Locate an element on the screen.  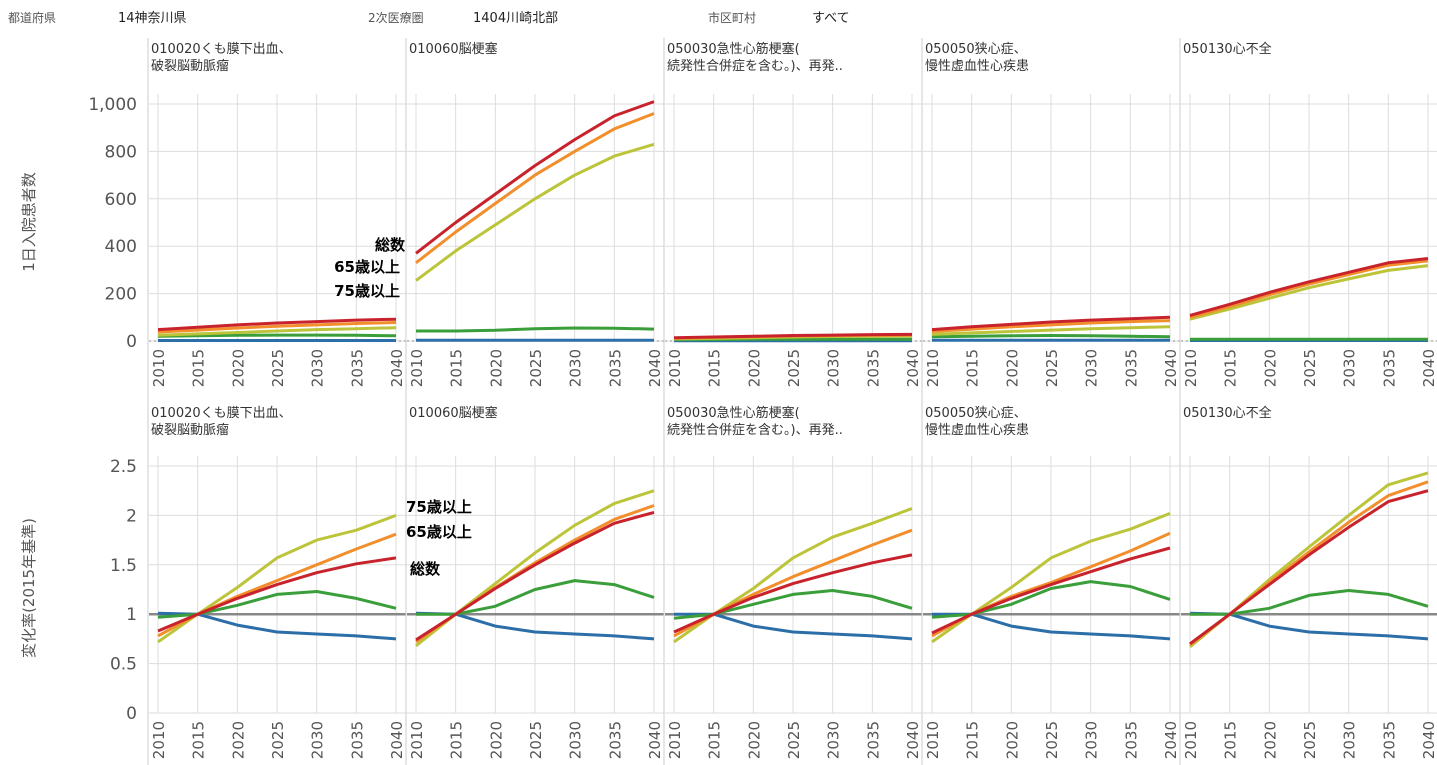
annotation-group-top: 総数 65歳以上 75歳以上 is located at coordinates (370, 268).